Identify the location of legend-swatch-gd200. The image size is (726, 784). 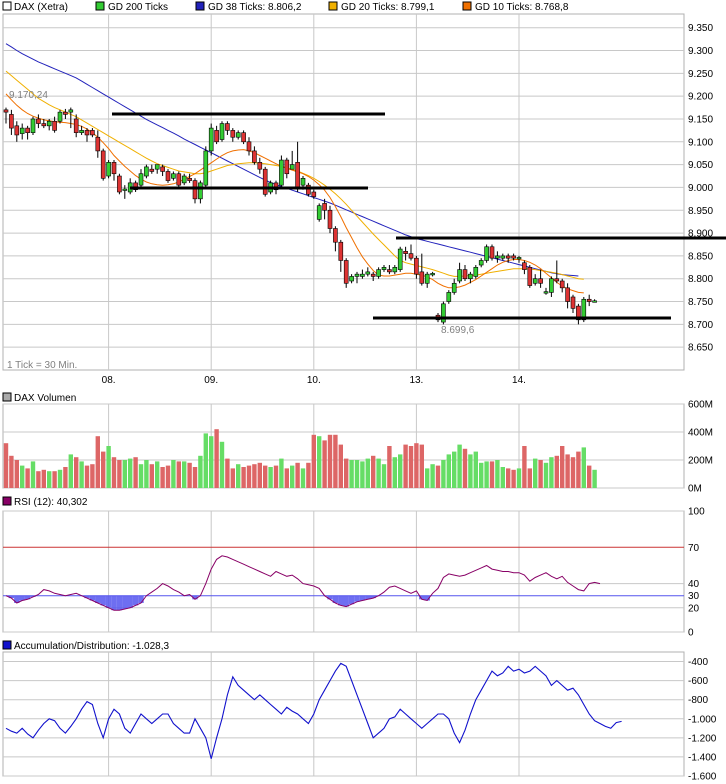
(100, 6).